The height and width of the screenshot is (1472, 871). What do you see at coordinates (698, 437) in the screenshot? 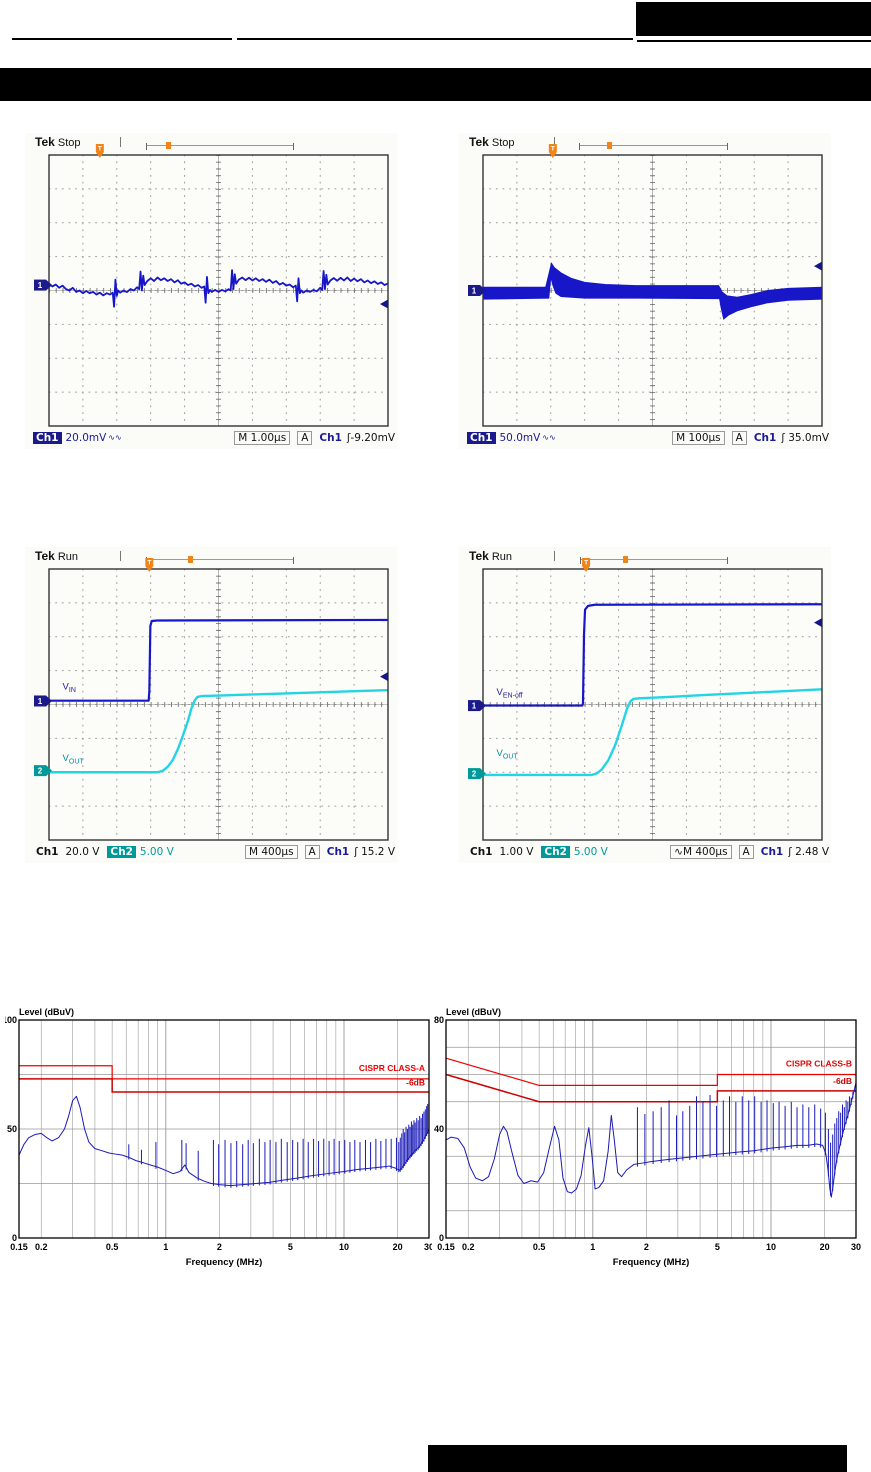
I see `timebase-readout: M 100µs` at bounding box center [698, 437].